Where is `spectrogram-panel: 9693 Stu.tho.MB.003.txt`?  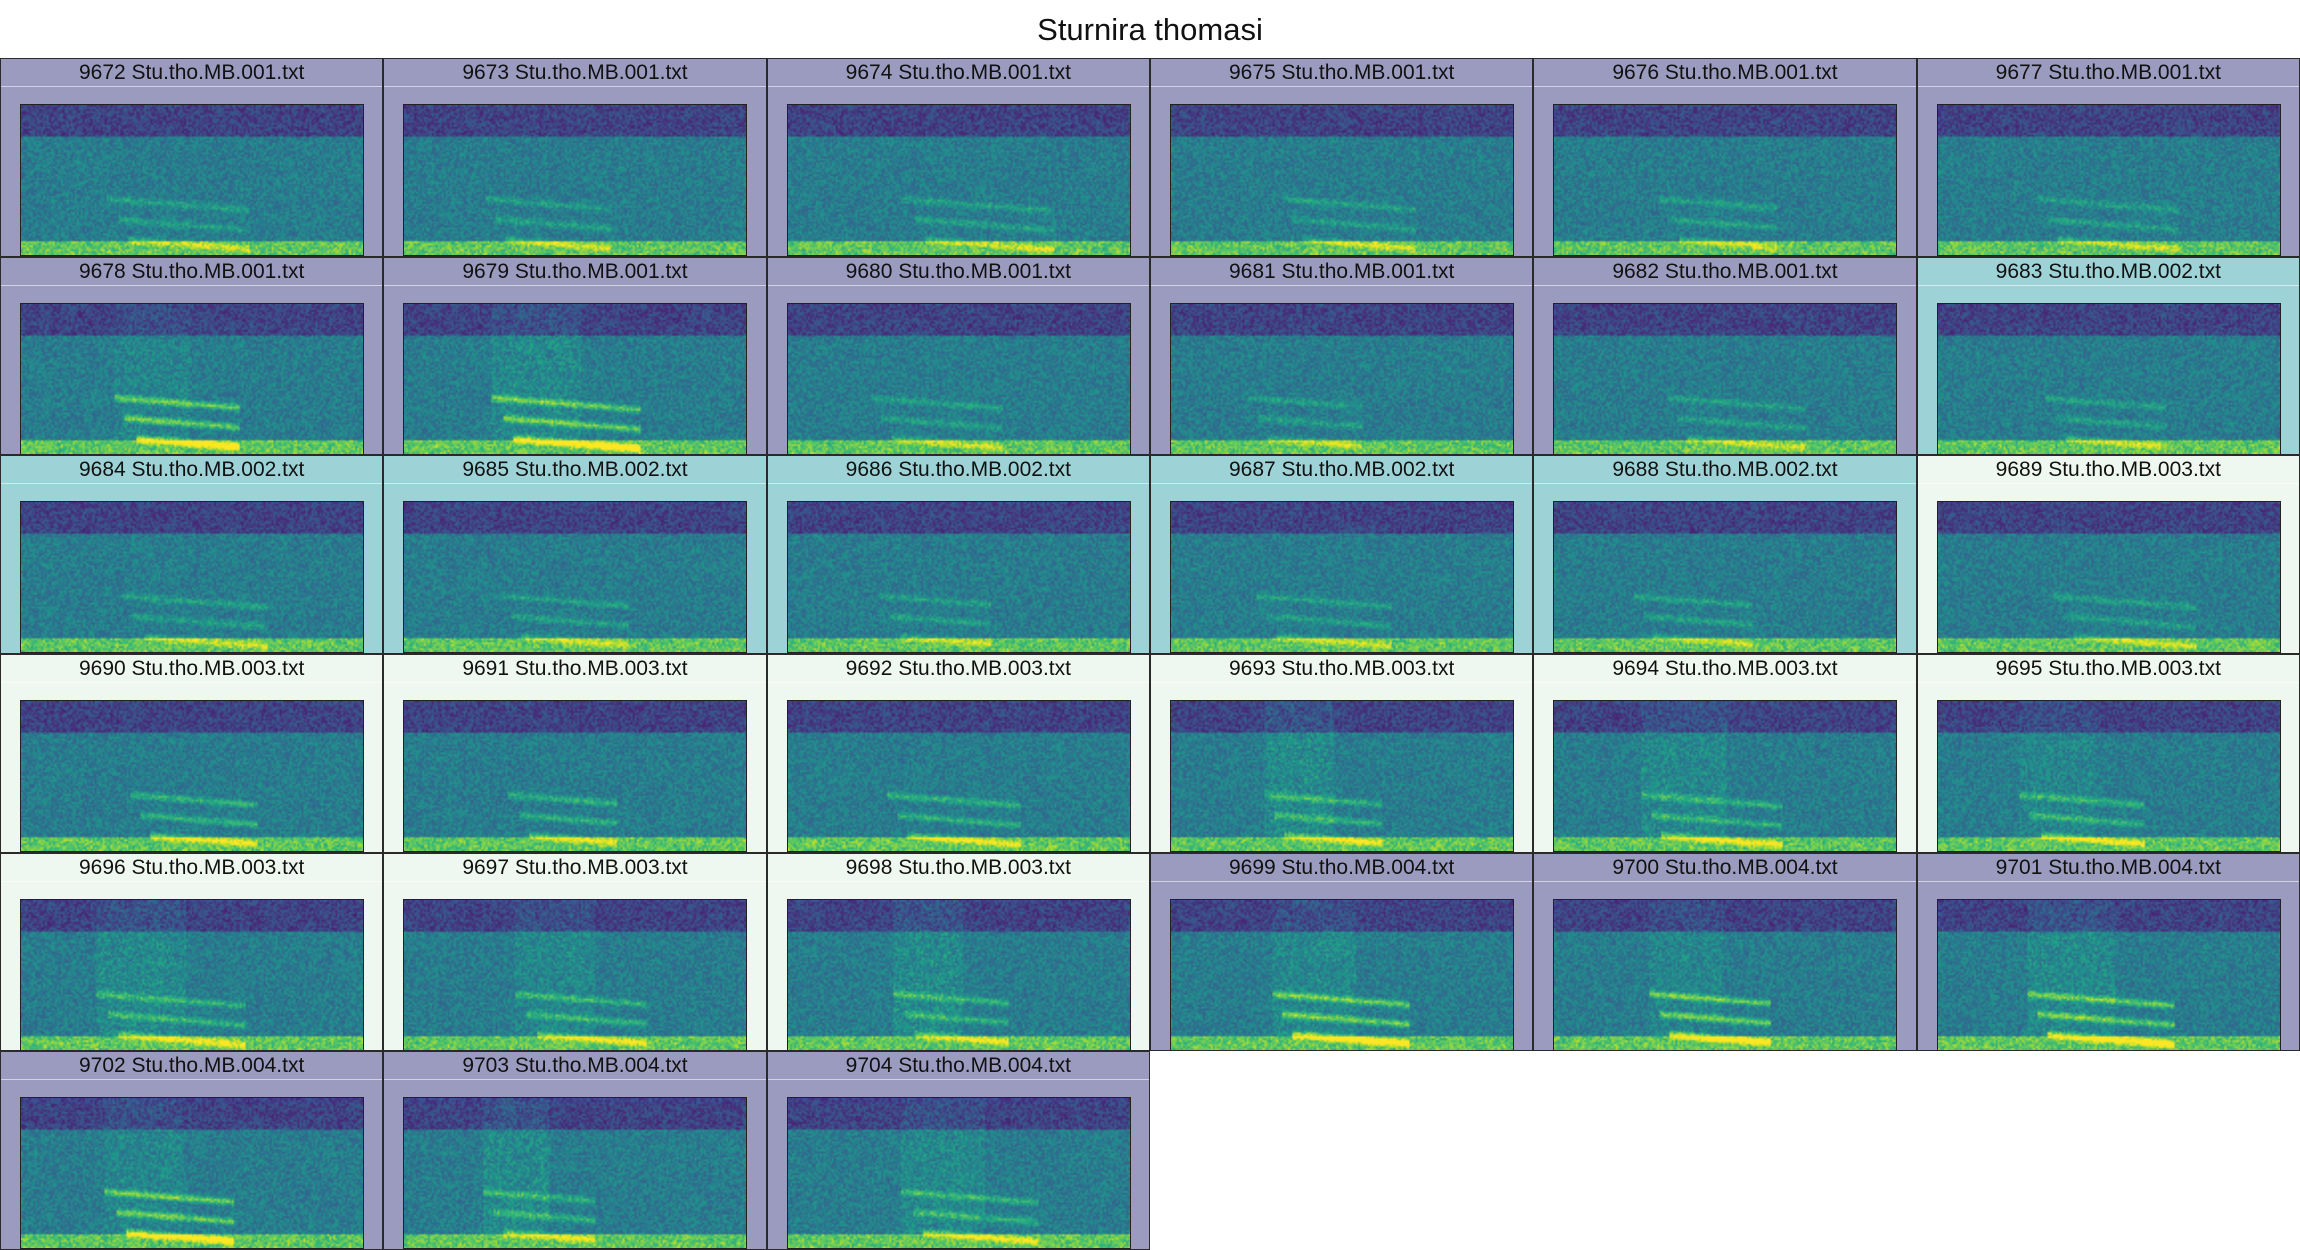
spectrogram-panel: 9693 Stu.tho.MB.003.txt is located at coordinates (1342, 753).